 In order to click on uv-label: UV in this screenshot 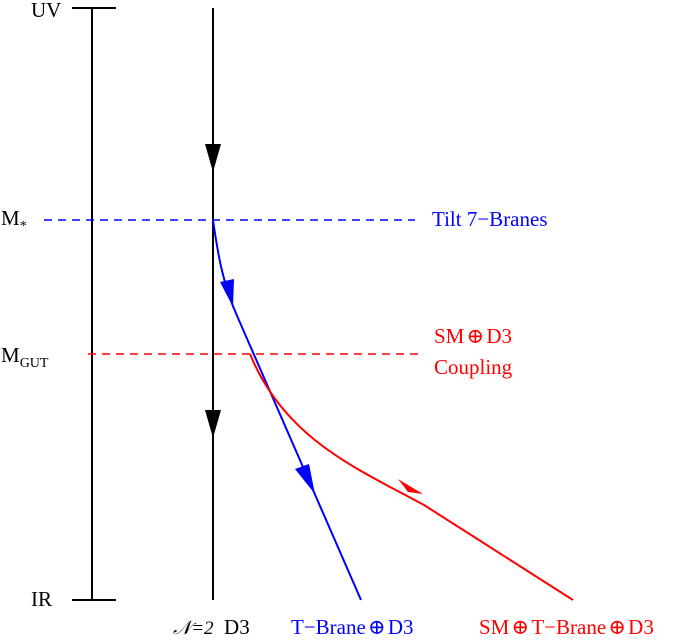, I will do `click(46, 11)`.